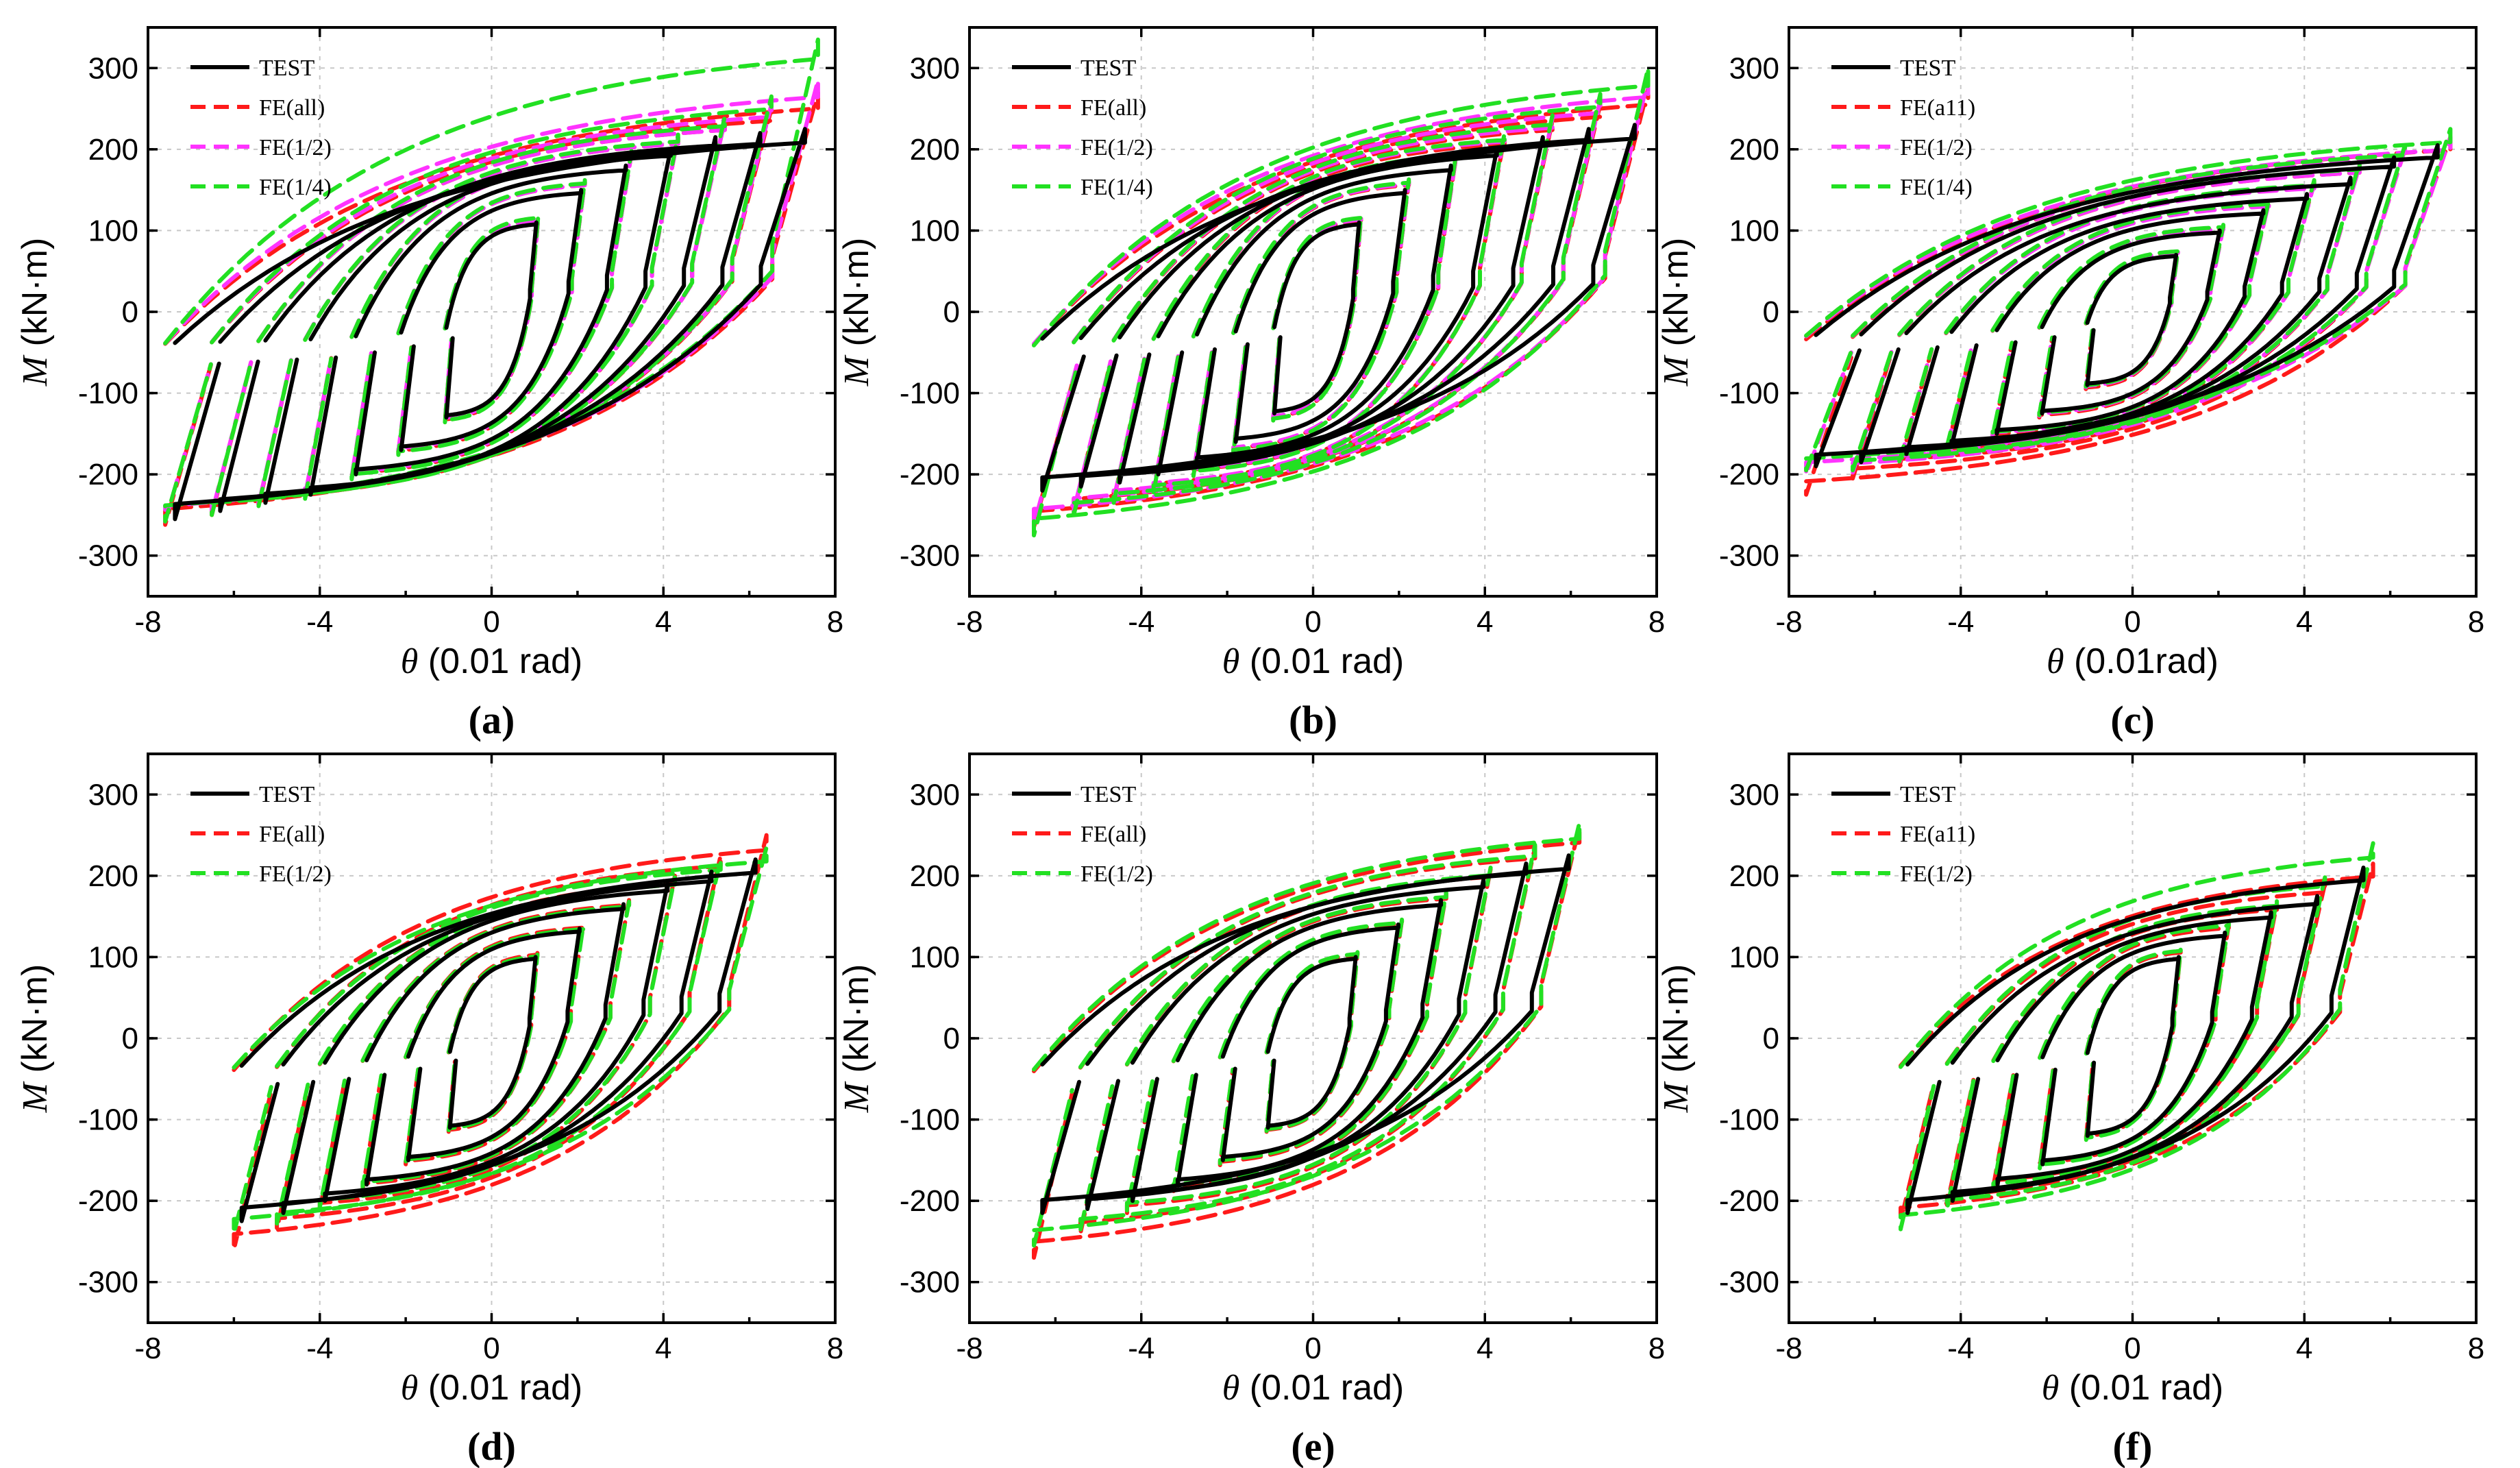  What do you see at coordinates (2133, 1446) in the screenshot?
I see `panel-caption: (f)` at bounding box center [2133, 1446].